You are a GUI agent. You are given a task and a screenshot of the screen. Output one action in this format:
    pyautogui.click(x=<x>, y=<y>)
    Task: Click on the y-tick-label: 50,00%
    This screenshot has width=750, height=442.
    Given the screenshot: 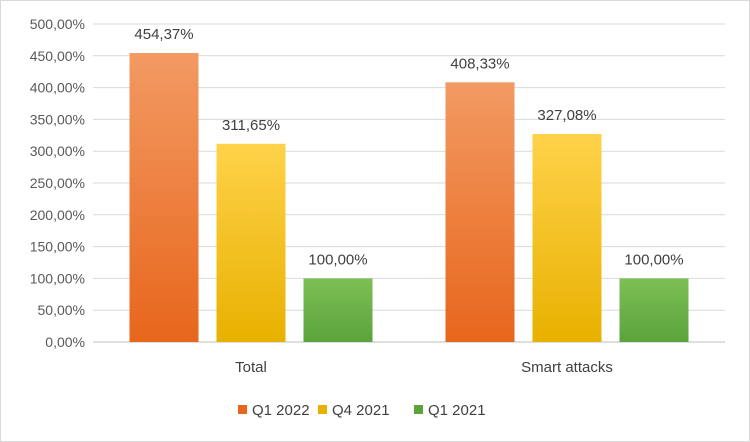 What is the action you would take?
    pyautogui.click(x=61, y=310)
    